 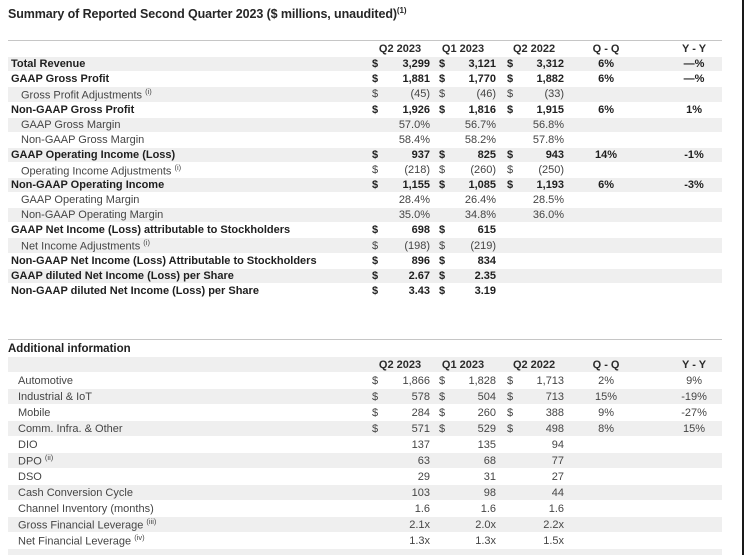 What do you see at coordinates (73, 109) in the screenshot?
I see `cell-label: Non-GAAP Gross Profit` at bounding box center [73, 109].